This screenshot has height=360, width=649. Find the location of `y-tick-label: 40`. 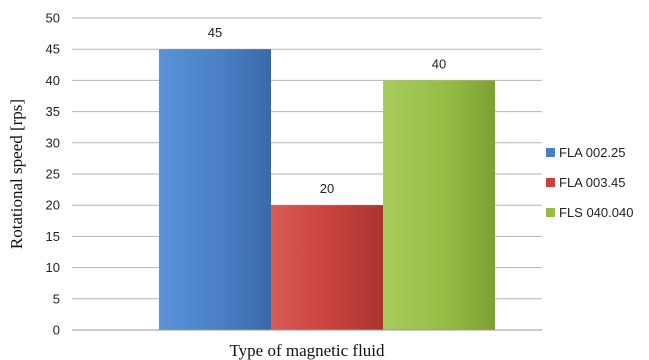

y-tick-label: 40 is located at coordinates (53, 80).